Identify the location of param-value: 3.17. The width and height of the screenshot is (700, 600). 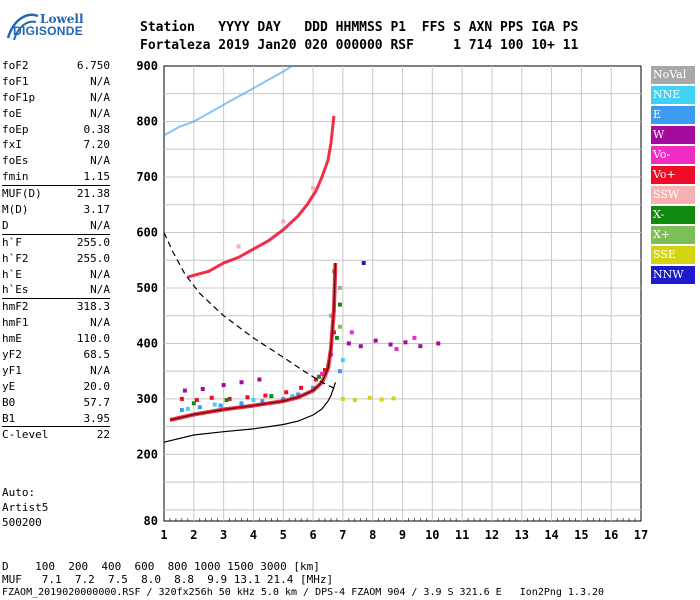
(97, 210).